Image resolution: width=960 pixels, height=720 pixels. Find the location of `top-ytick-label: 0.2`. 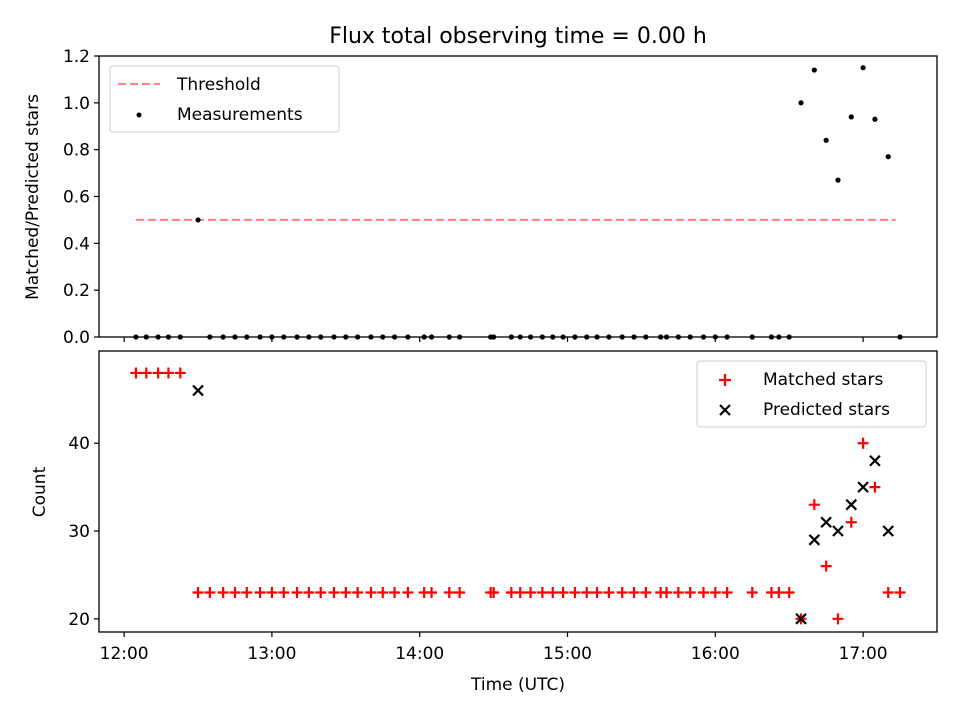

top-ytick-label: 0.2 is located at coordinates (76, 291).